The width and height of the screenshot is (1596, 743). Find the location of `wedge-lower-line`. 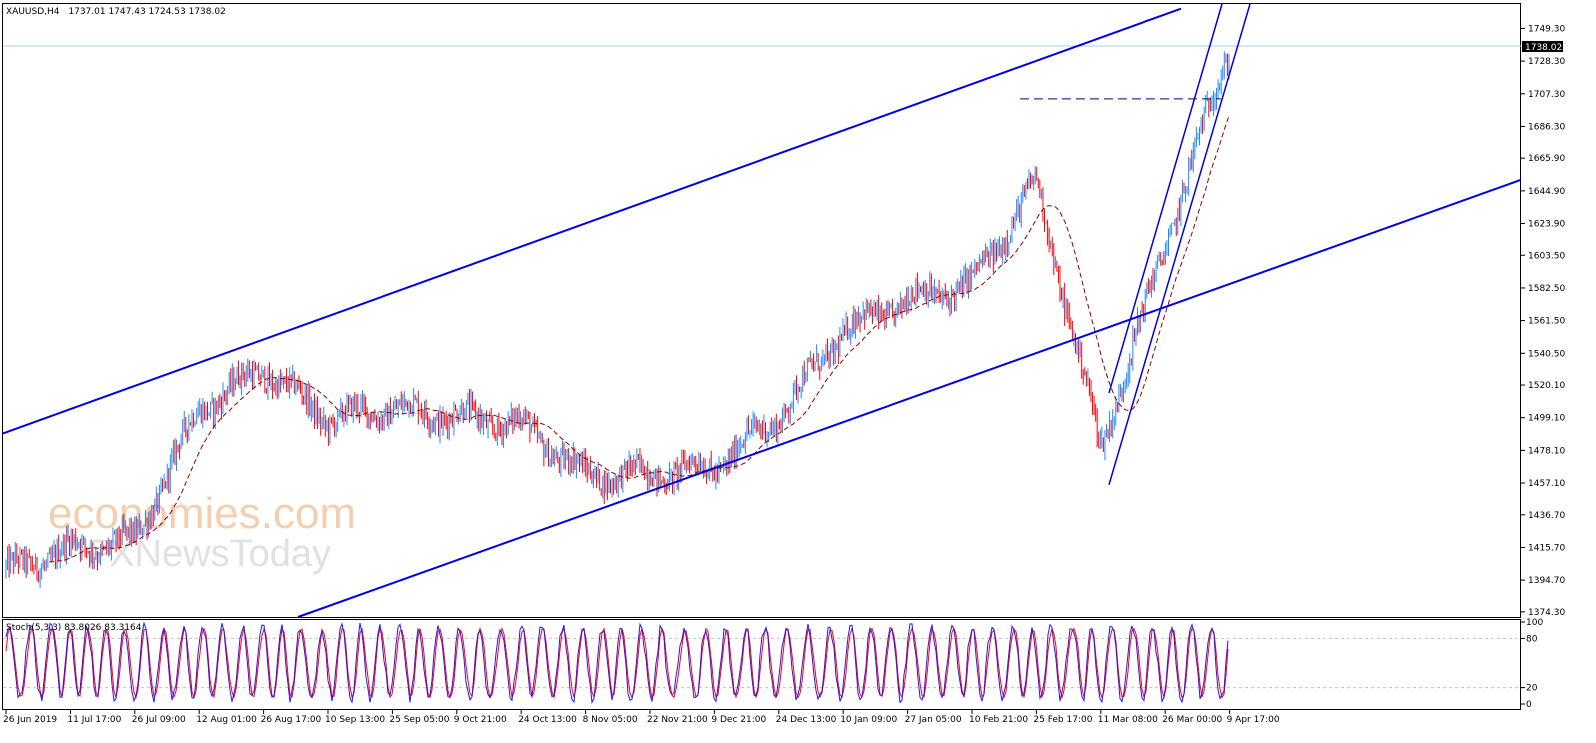

wedge-lower-line is located at coordinates (1179, 244).